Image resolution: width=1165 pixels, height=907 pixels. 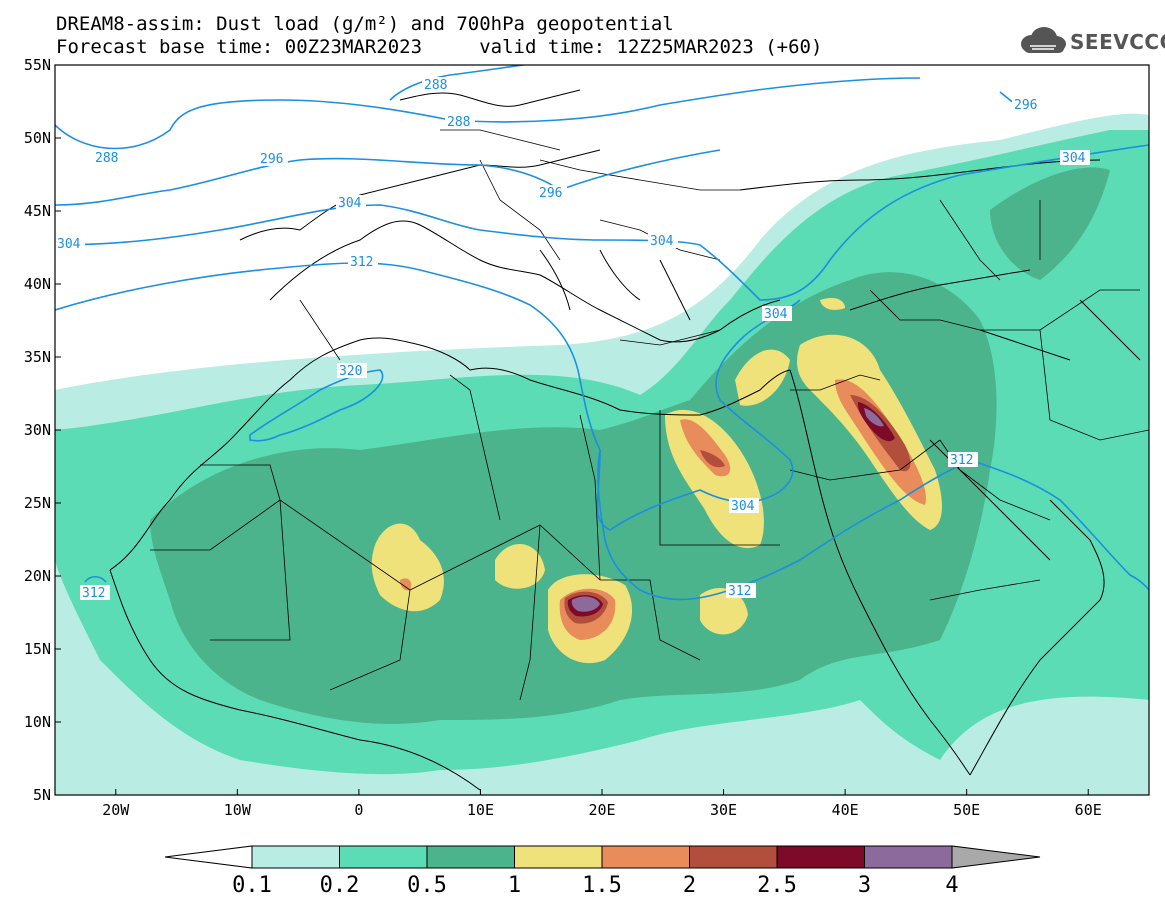 I want to click on longitude-tick-label: 0, so click(x=358, y=810).